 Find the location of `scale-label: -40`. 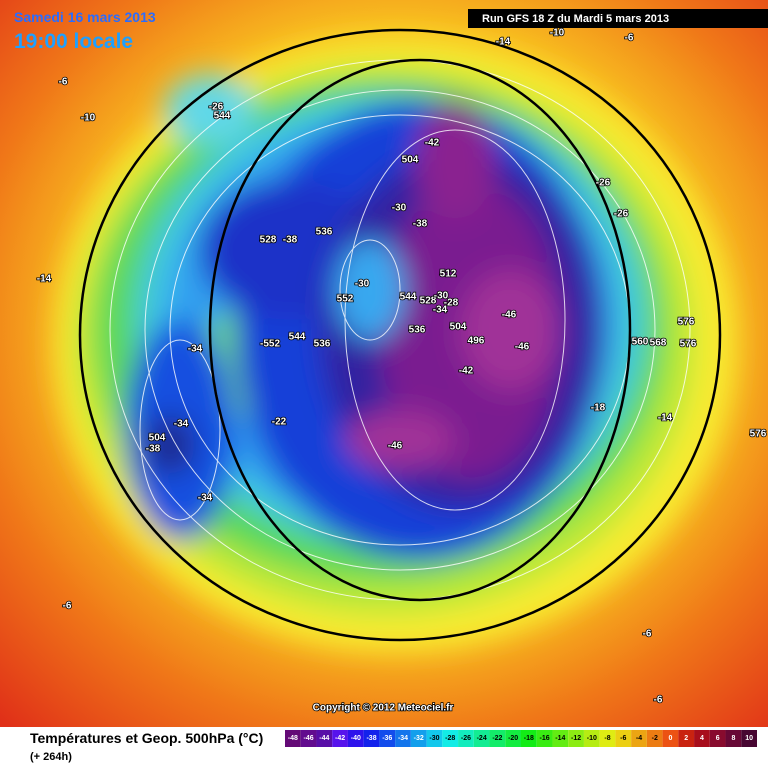

scale-label: -40 is located at coordinates (356, 738).